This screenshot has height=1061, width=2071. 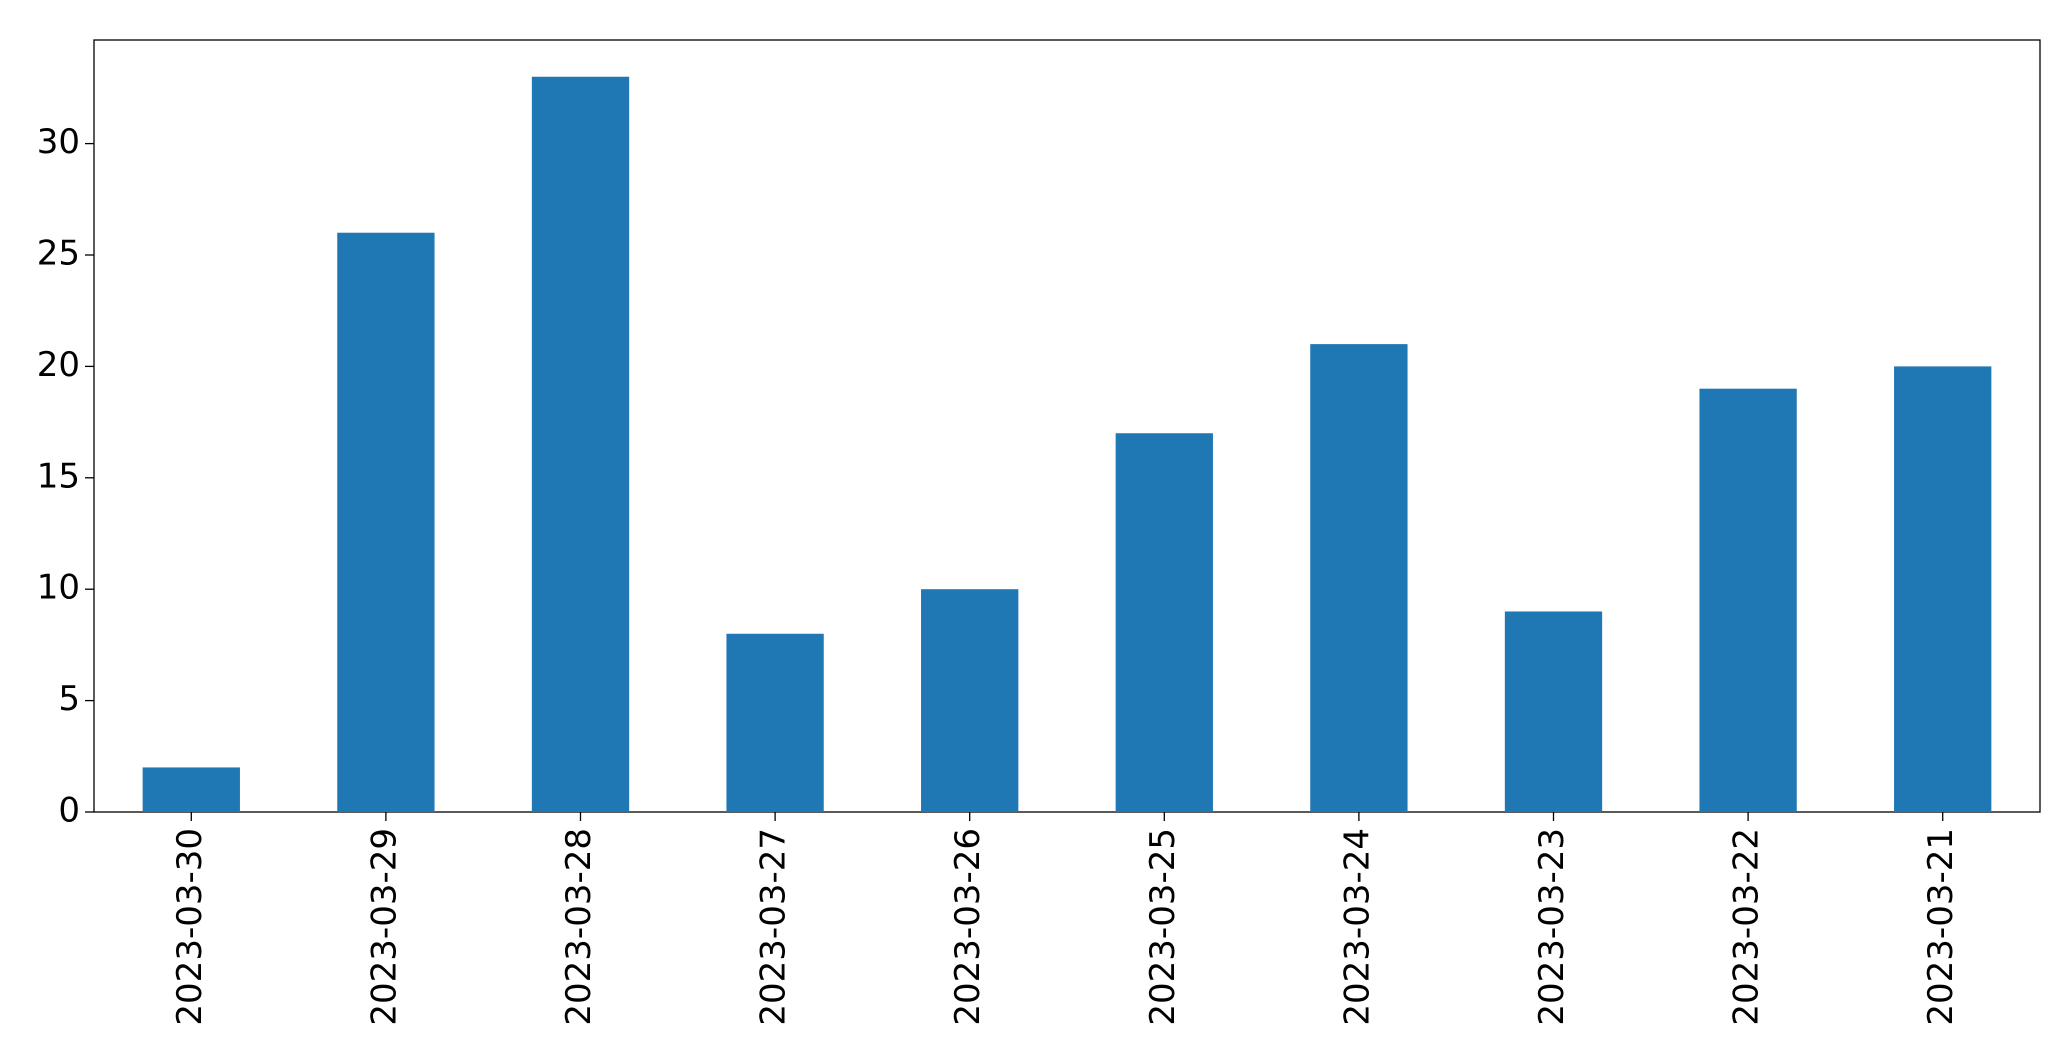 I want to click on x-tick-label: 2023-03-28, so click(x=579, y=927).